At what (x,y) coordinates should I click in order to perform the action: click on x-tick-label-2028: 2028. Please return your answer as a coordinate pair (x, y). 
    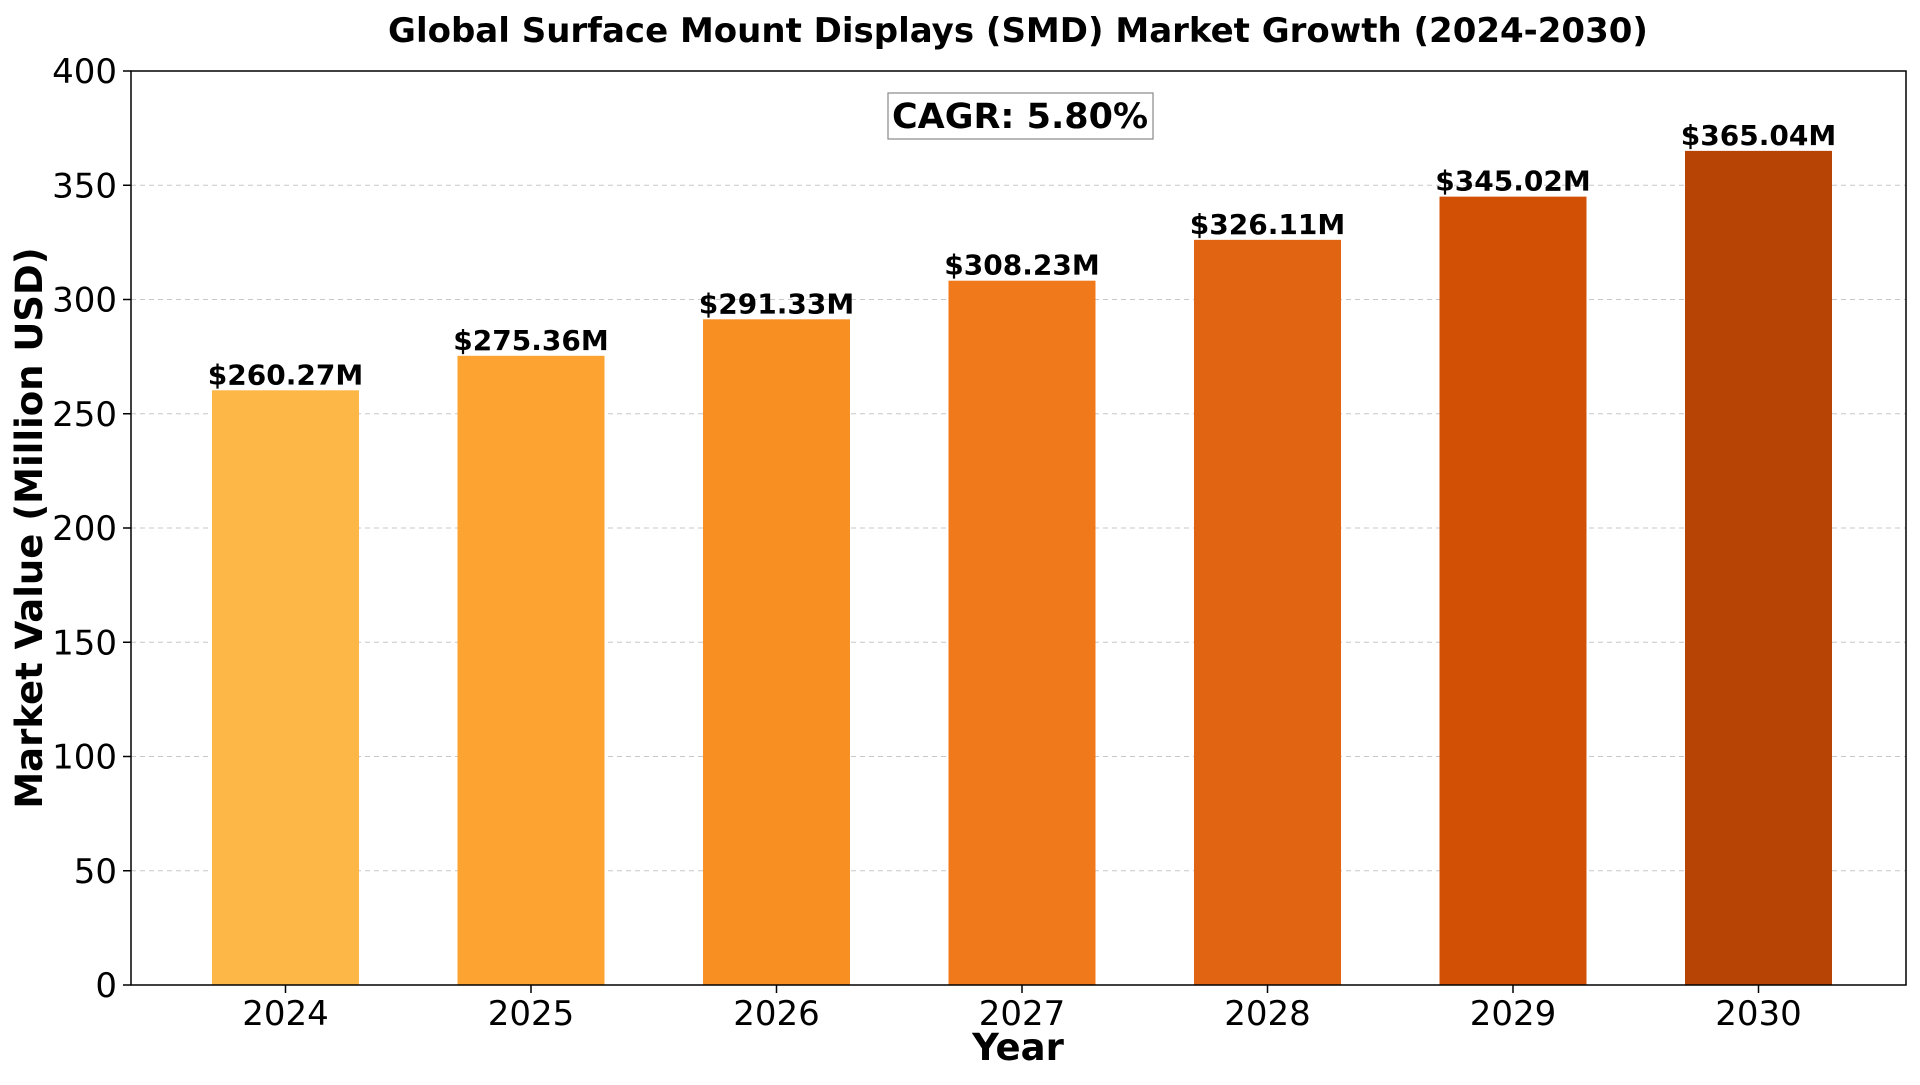
    Looking at the image, I should click on (1267, 1014).